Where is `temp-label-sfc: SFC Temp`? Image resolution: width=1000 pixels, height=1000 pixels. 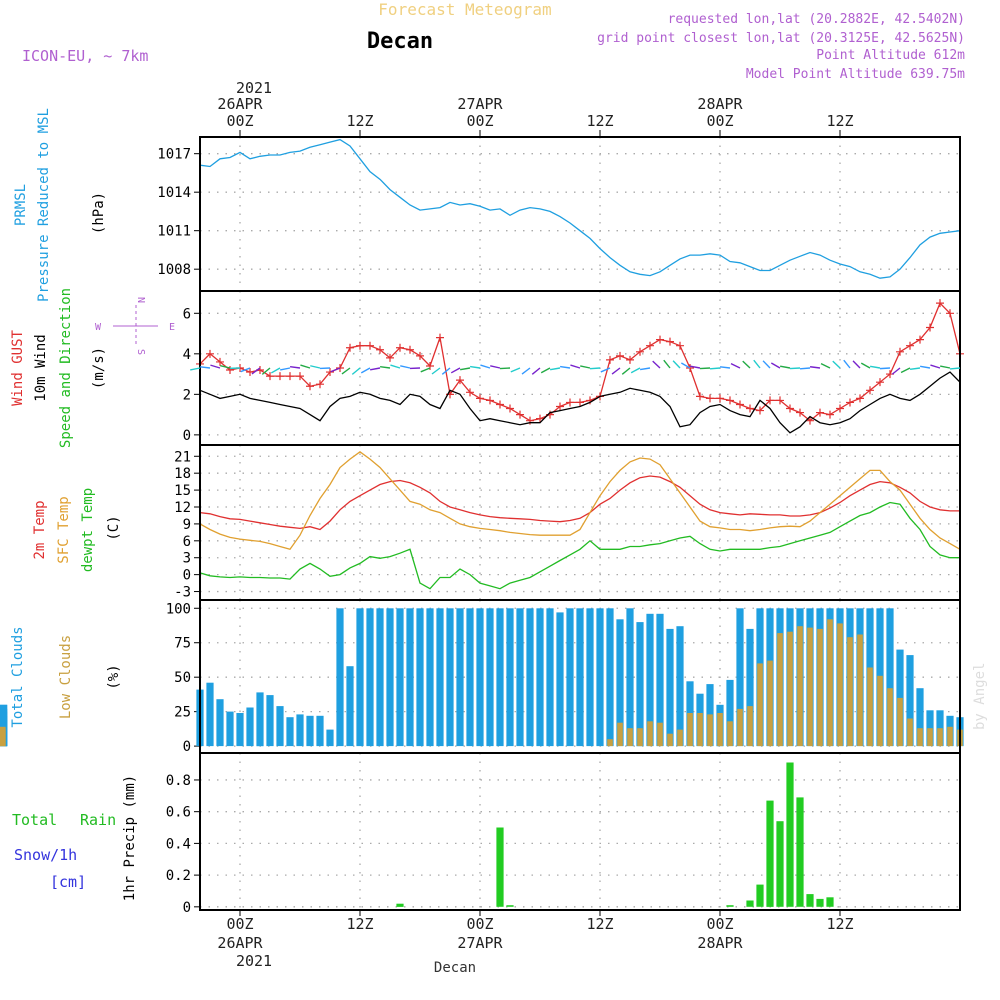
temp-label-sfc: SFC Temp is located at coordinates (64, 529).